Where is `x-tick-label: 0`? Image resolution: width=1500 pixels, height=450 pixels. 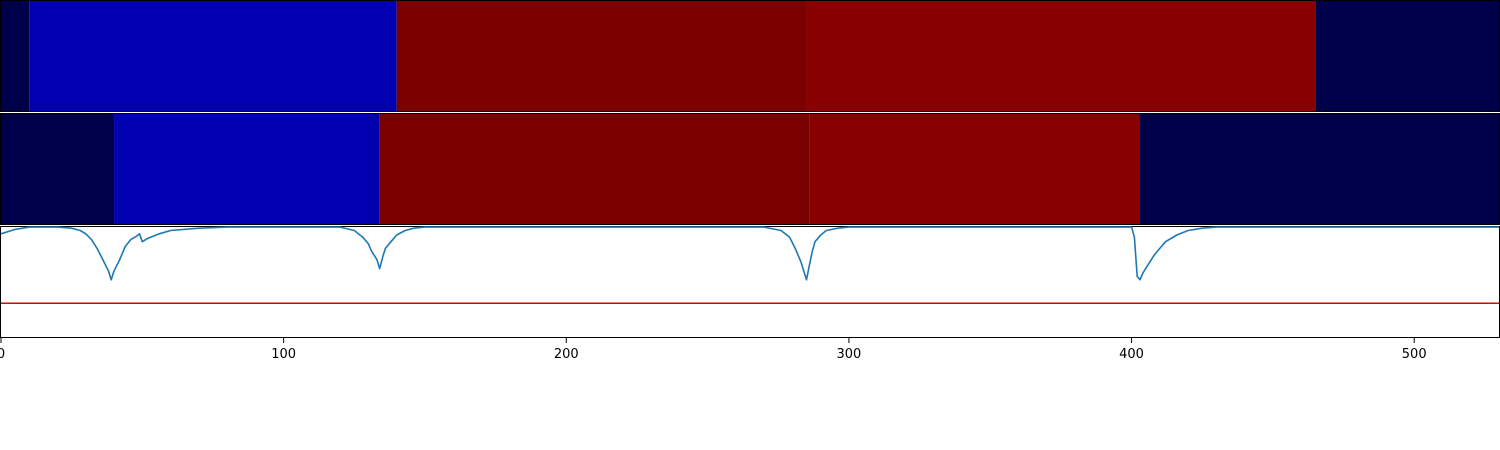
x-tick-label: 0 is located at coordinates (2, 354).